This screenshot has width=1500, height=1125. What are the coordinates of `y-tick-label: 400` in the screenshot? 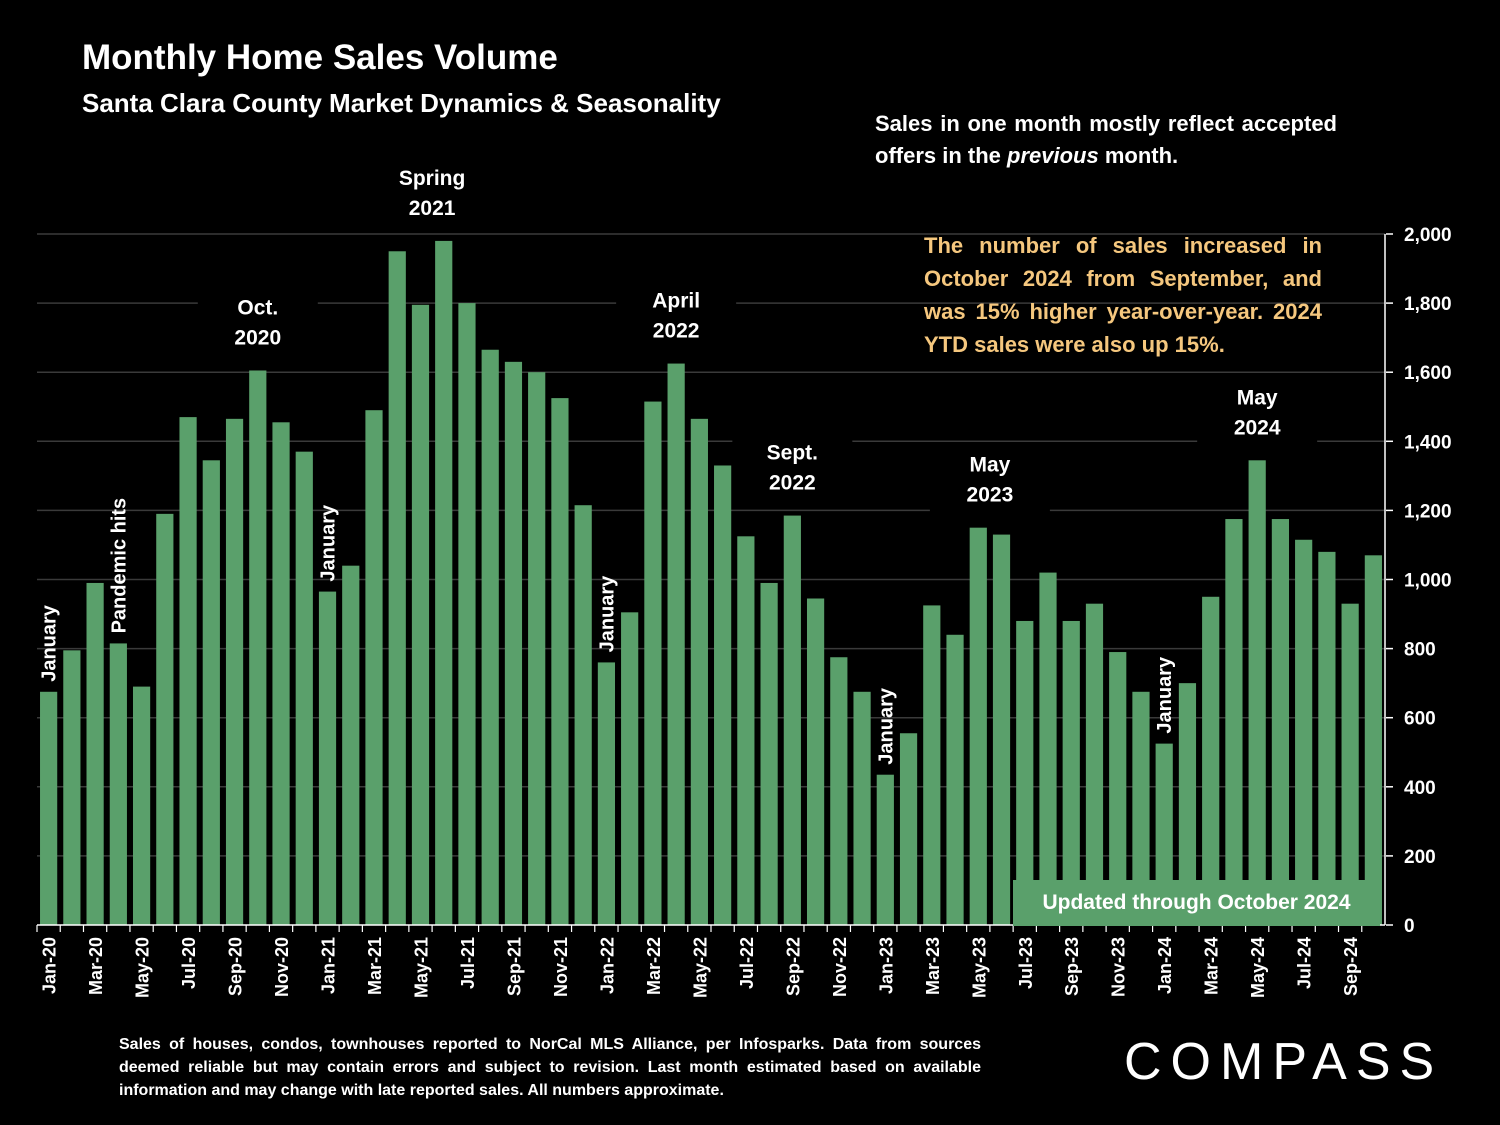 It's located at (1420, 788).